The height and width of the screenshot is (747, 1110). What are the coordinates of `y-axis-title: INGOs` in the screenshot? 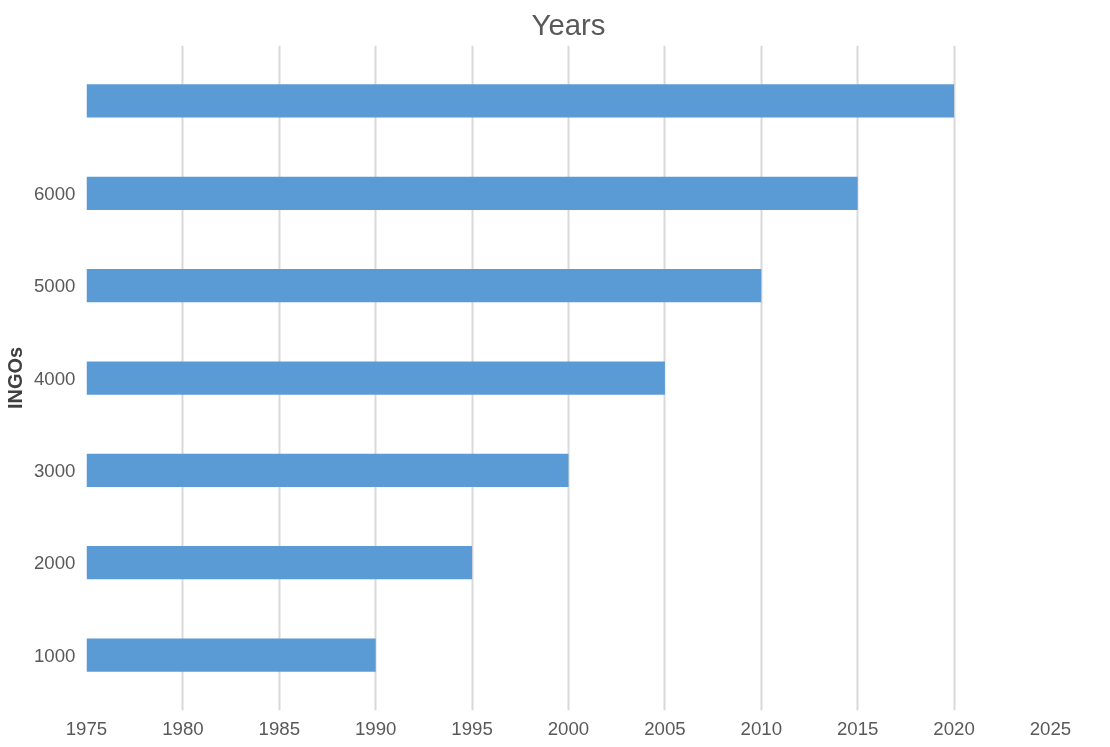 It's located at (15, 378).